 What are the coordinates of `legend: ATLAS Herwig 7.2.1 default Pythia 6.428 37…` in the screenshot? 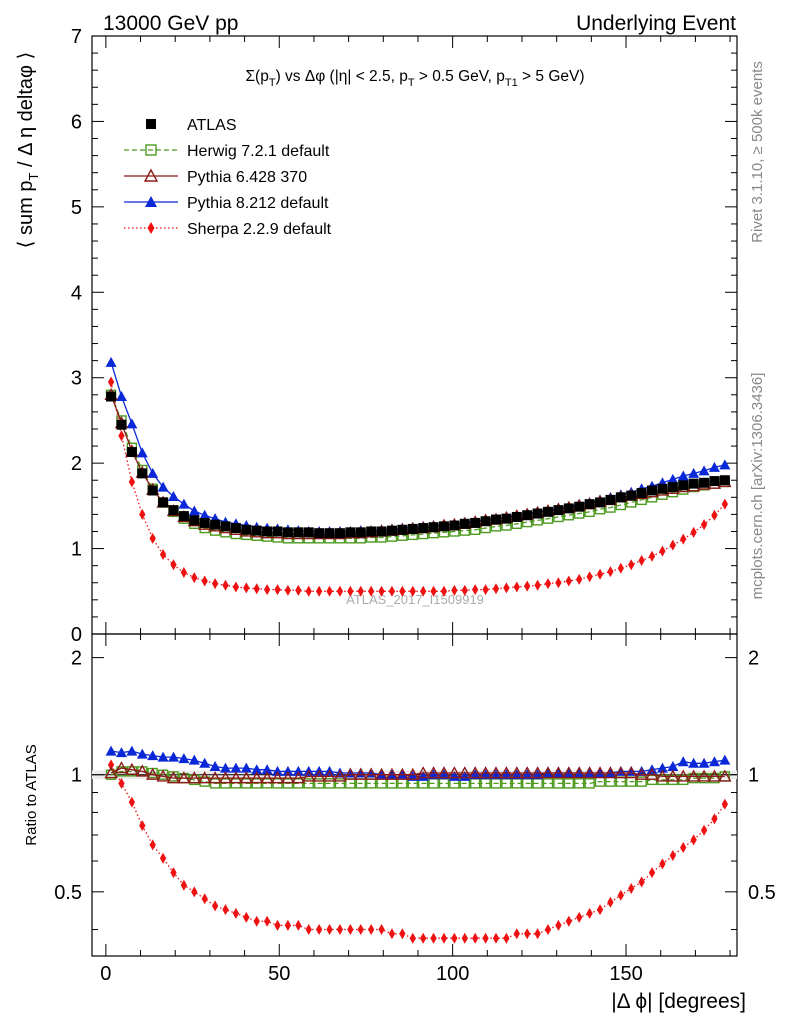 It's located at (228, 177).